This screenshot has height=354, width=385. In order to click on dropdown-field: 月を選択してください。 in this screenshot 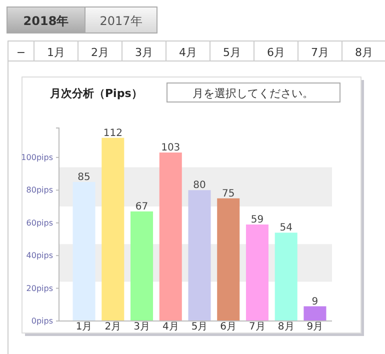, I will do `click(253, 92)`.